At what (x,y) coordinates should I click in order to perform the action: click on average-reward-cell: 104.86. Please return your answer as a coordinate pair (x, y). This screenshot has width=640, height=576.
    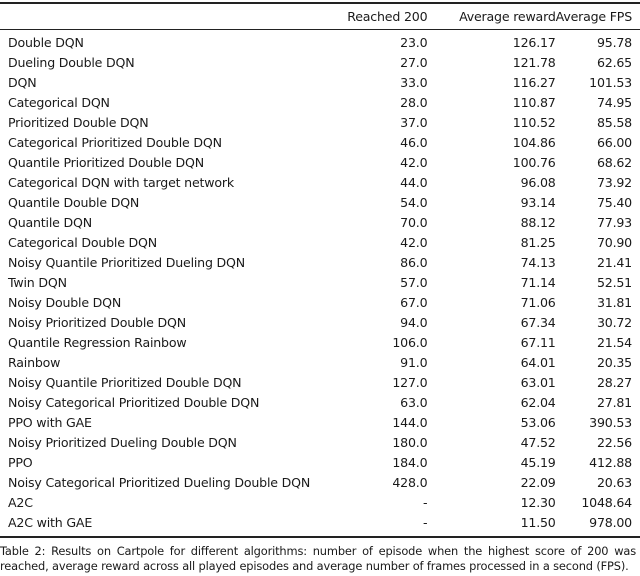
    Looking at the image, I should click on (534, 142).